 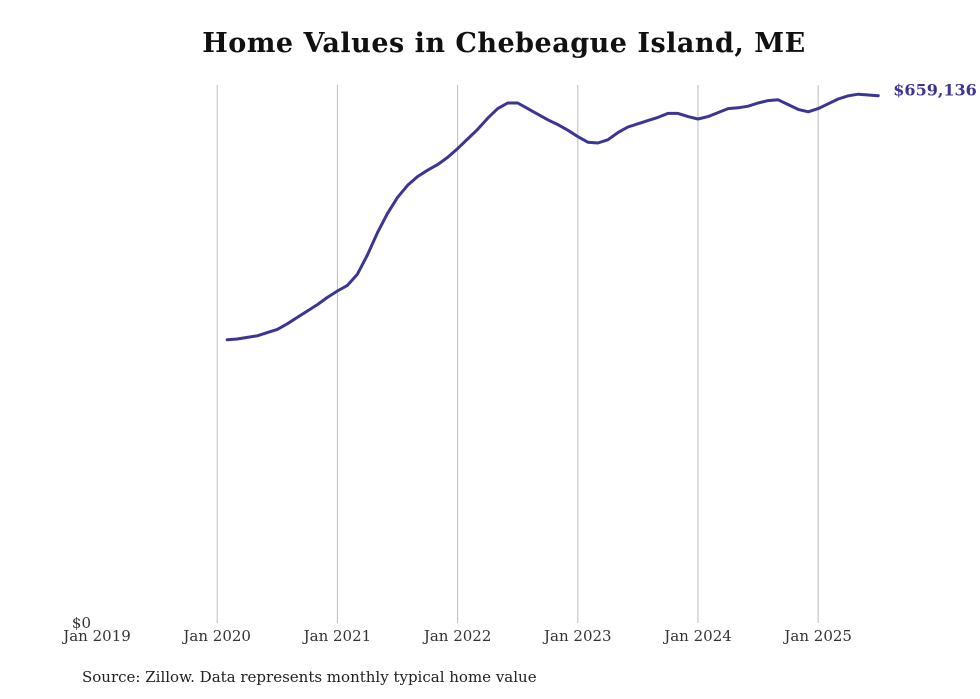 I want to click on x-tick-label: Jan 2022, so click(x=457, y=636).